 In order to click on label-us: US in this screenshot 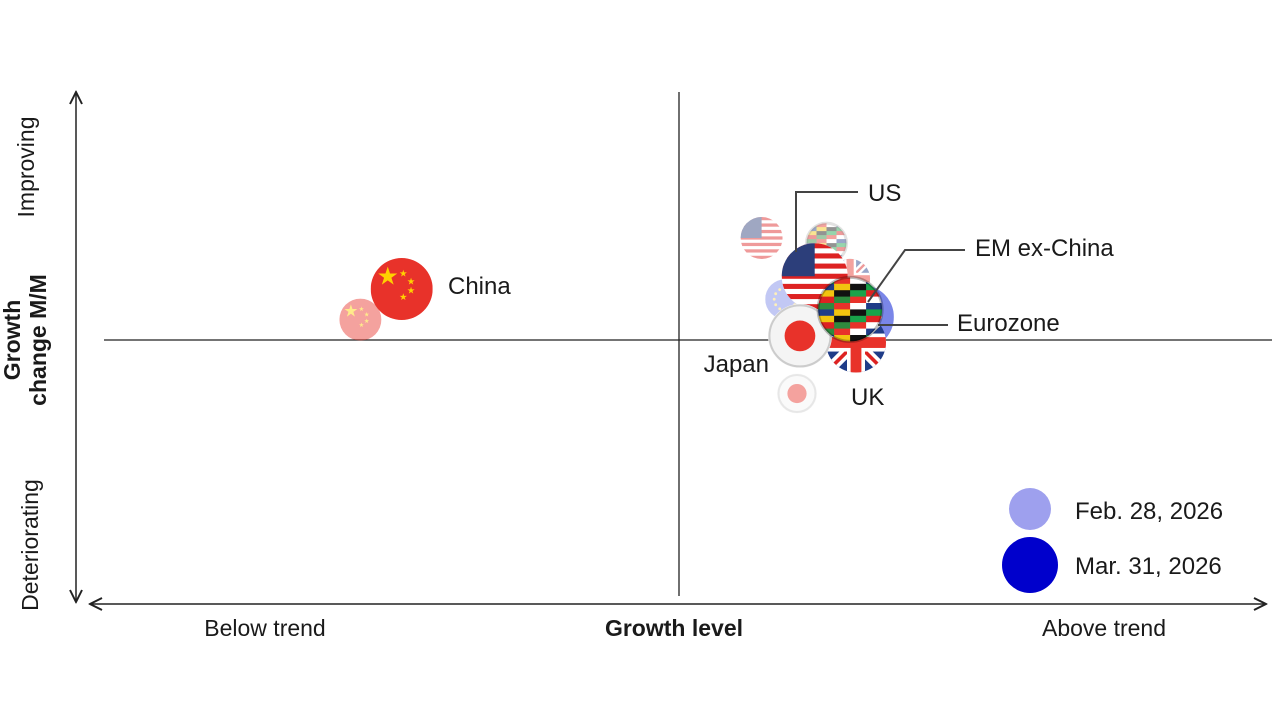, I will do `click(884, 193)`.